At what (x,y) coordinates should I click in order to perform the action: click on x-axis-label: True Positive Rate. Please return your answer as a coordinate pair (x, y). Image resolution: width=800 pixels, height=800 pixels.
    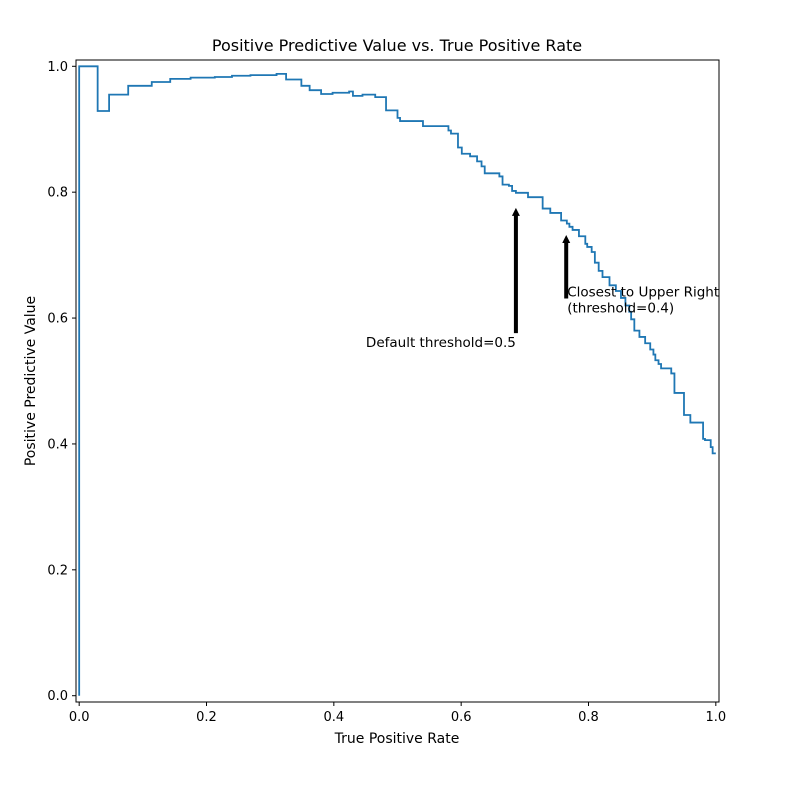
    Looking at the image, I should click on (397, 739).